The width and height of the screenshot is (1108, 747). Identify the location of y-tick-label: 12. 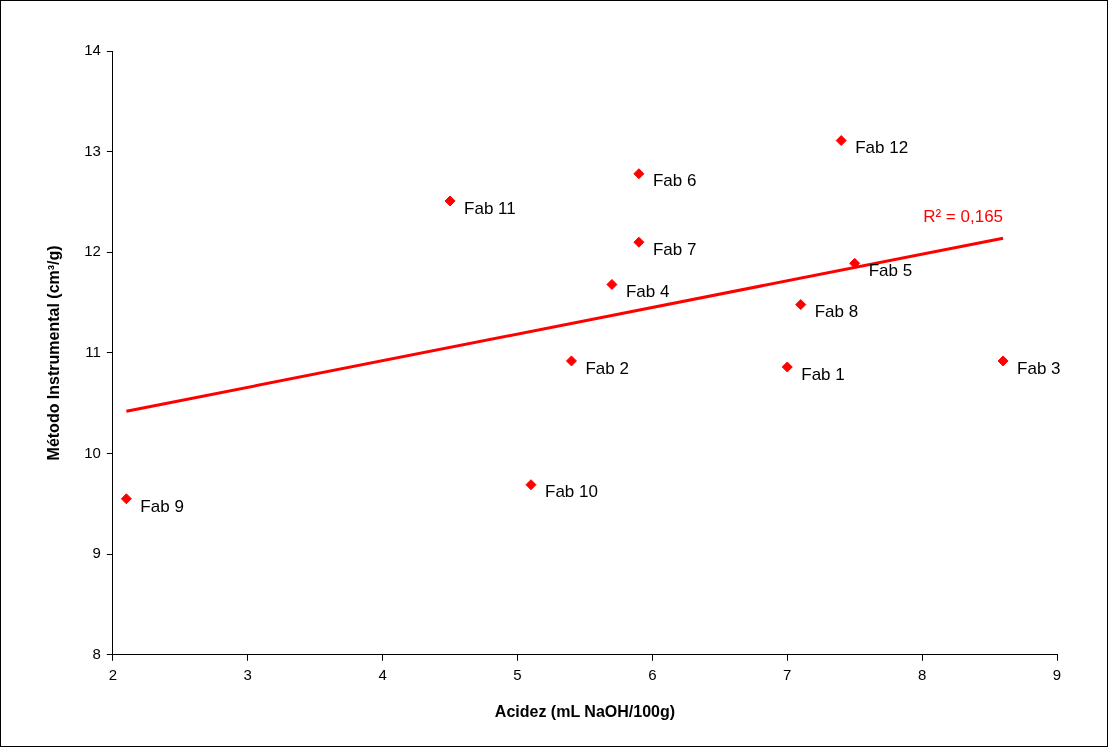
(92, 251).